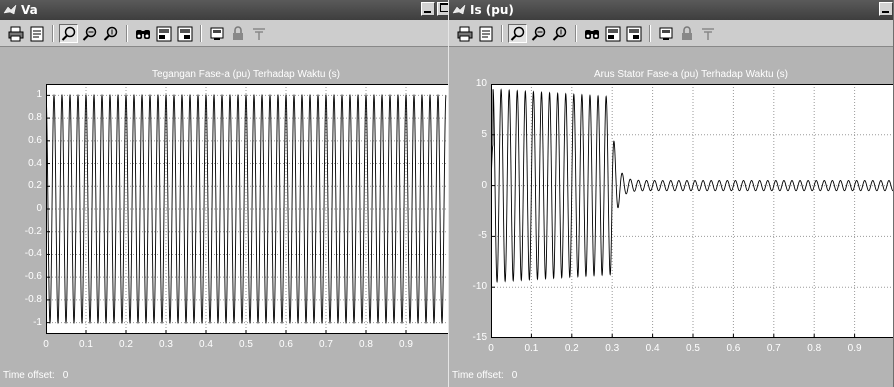 The image size is (894, 387). What do you see at coordinates (39, 95) in the screenshot?
I see `y-tick-label: 1` at bounding box center [39, 95].